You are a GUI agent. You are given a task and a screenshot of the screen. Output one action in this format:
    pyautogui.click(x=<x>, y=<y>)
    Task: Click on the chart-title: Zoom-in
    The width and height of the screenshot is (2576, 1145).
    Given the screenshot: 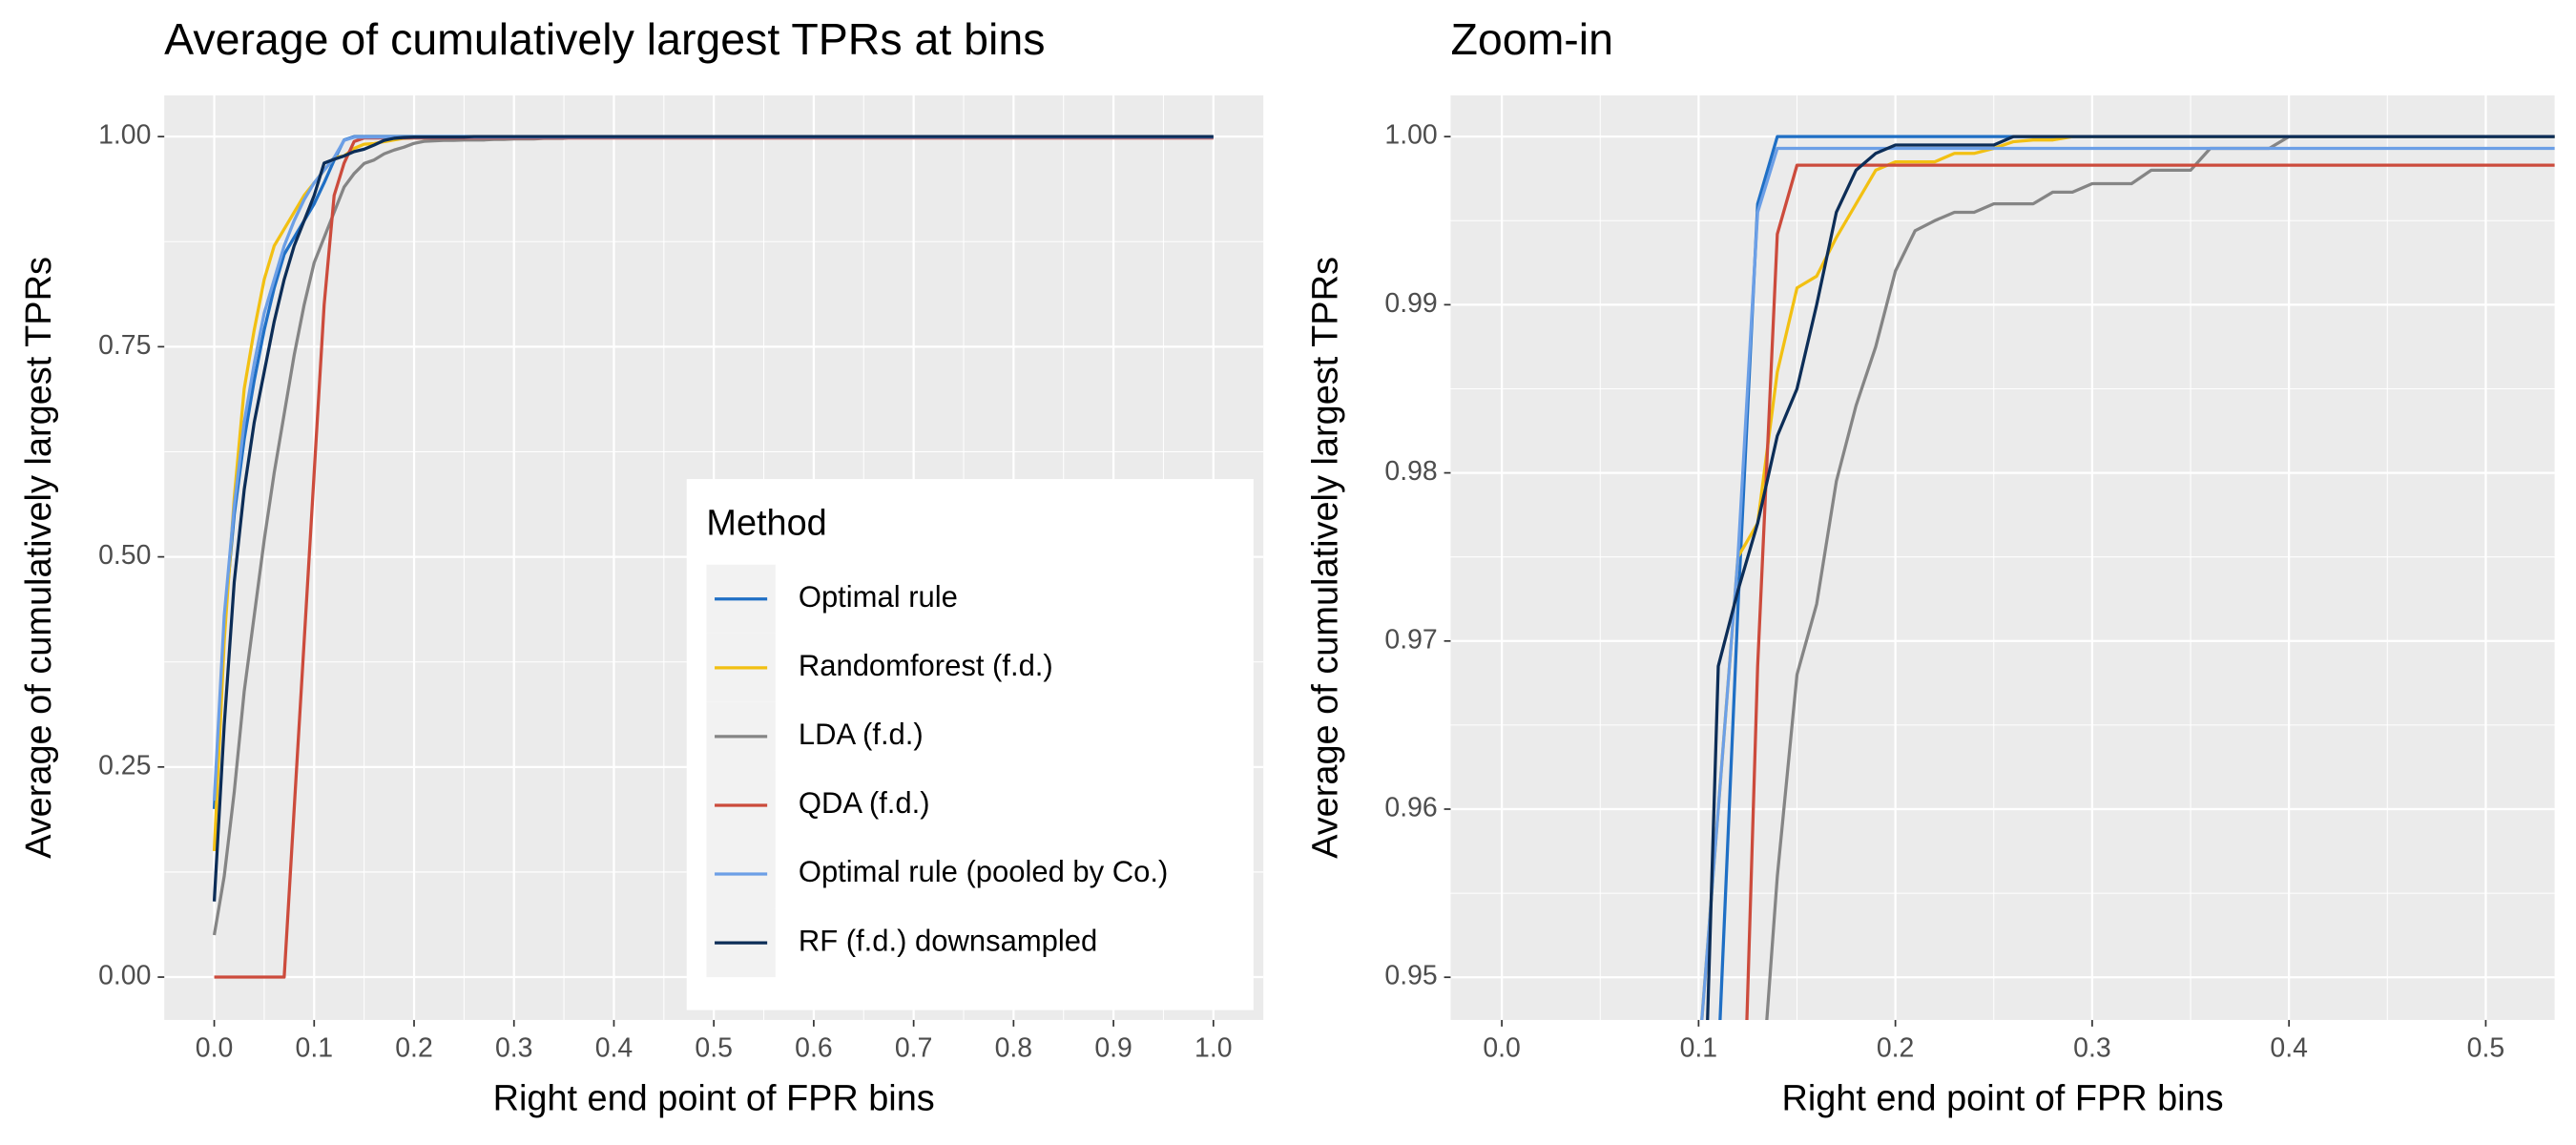 What is the action you would take?
    pyautogui.click(x=1531, y=39)
    